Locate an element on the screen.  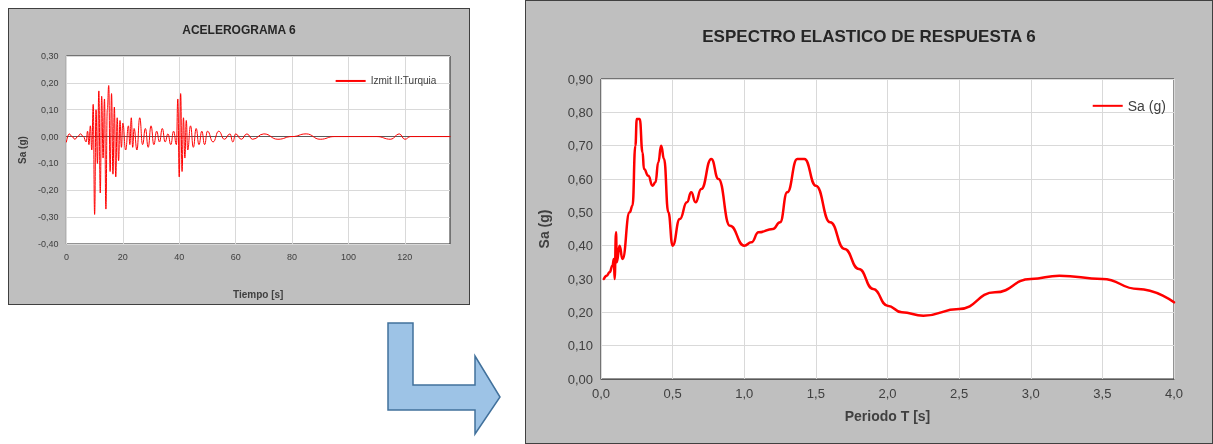
x-tick-label: 60 is located at coordinates (235, 256).